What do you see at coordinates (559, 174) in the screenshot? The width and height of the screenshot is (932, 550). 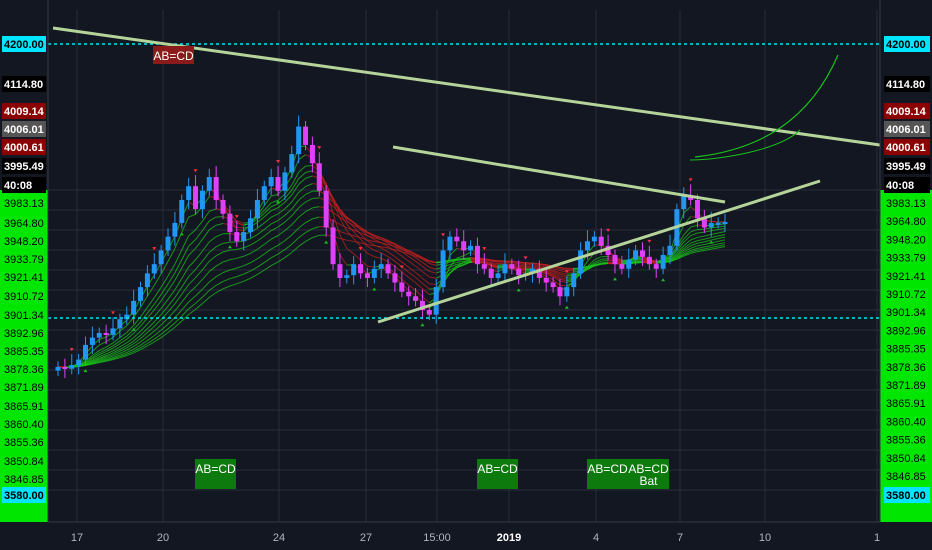 I see `triangle-upper-trendline` at bounding box center [559, 174].